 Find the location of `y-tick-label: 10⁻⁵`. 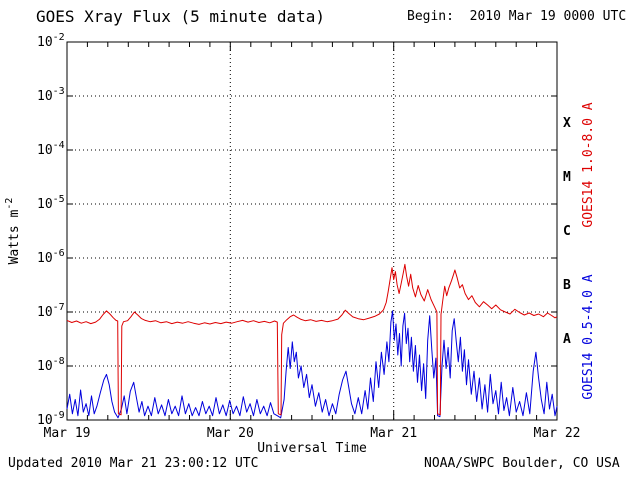

y-tick-label: 10⁻⁵ is located at coordinates (51, 203).